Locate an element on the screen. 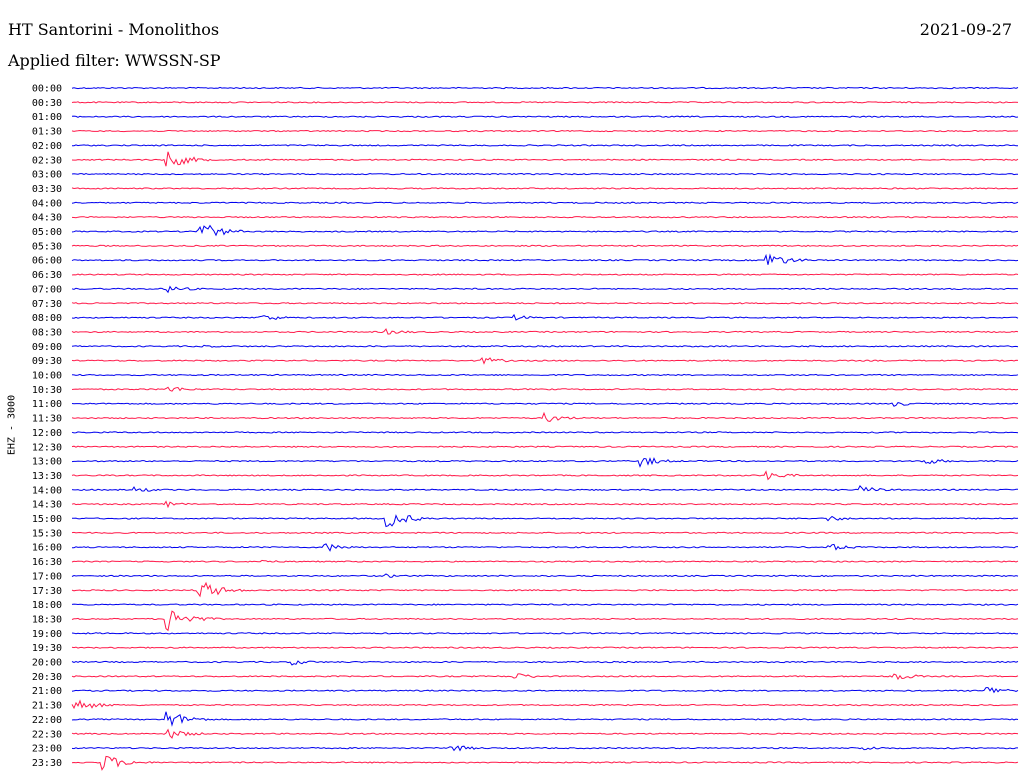  filter-label: Applied filter: WWSSN-SP is located at coordinates (114, 60).